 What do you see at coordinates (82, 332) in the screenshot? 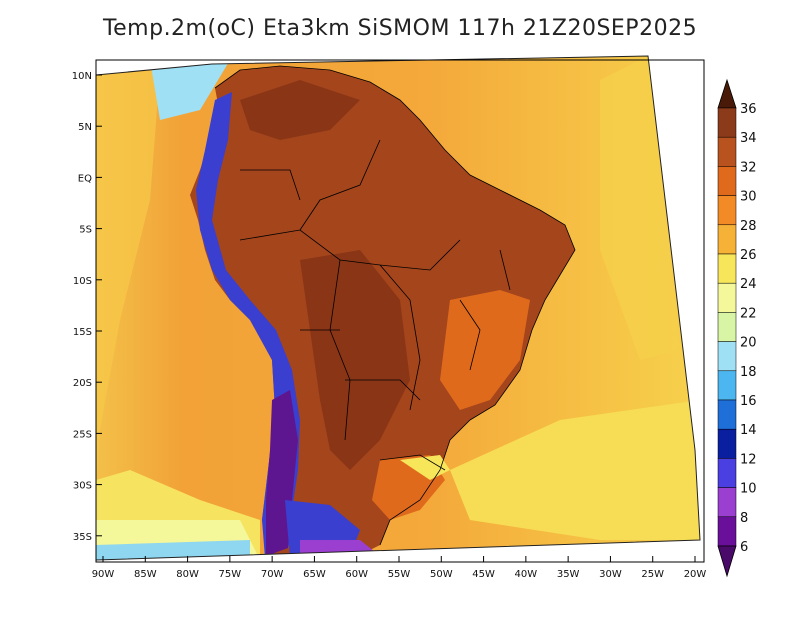
I see `lat-tick-label: 15S` at bounding box center [82, 332].